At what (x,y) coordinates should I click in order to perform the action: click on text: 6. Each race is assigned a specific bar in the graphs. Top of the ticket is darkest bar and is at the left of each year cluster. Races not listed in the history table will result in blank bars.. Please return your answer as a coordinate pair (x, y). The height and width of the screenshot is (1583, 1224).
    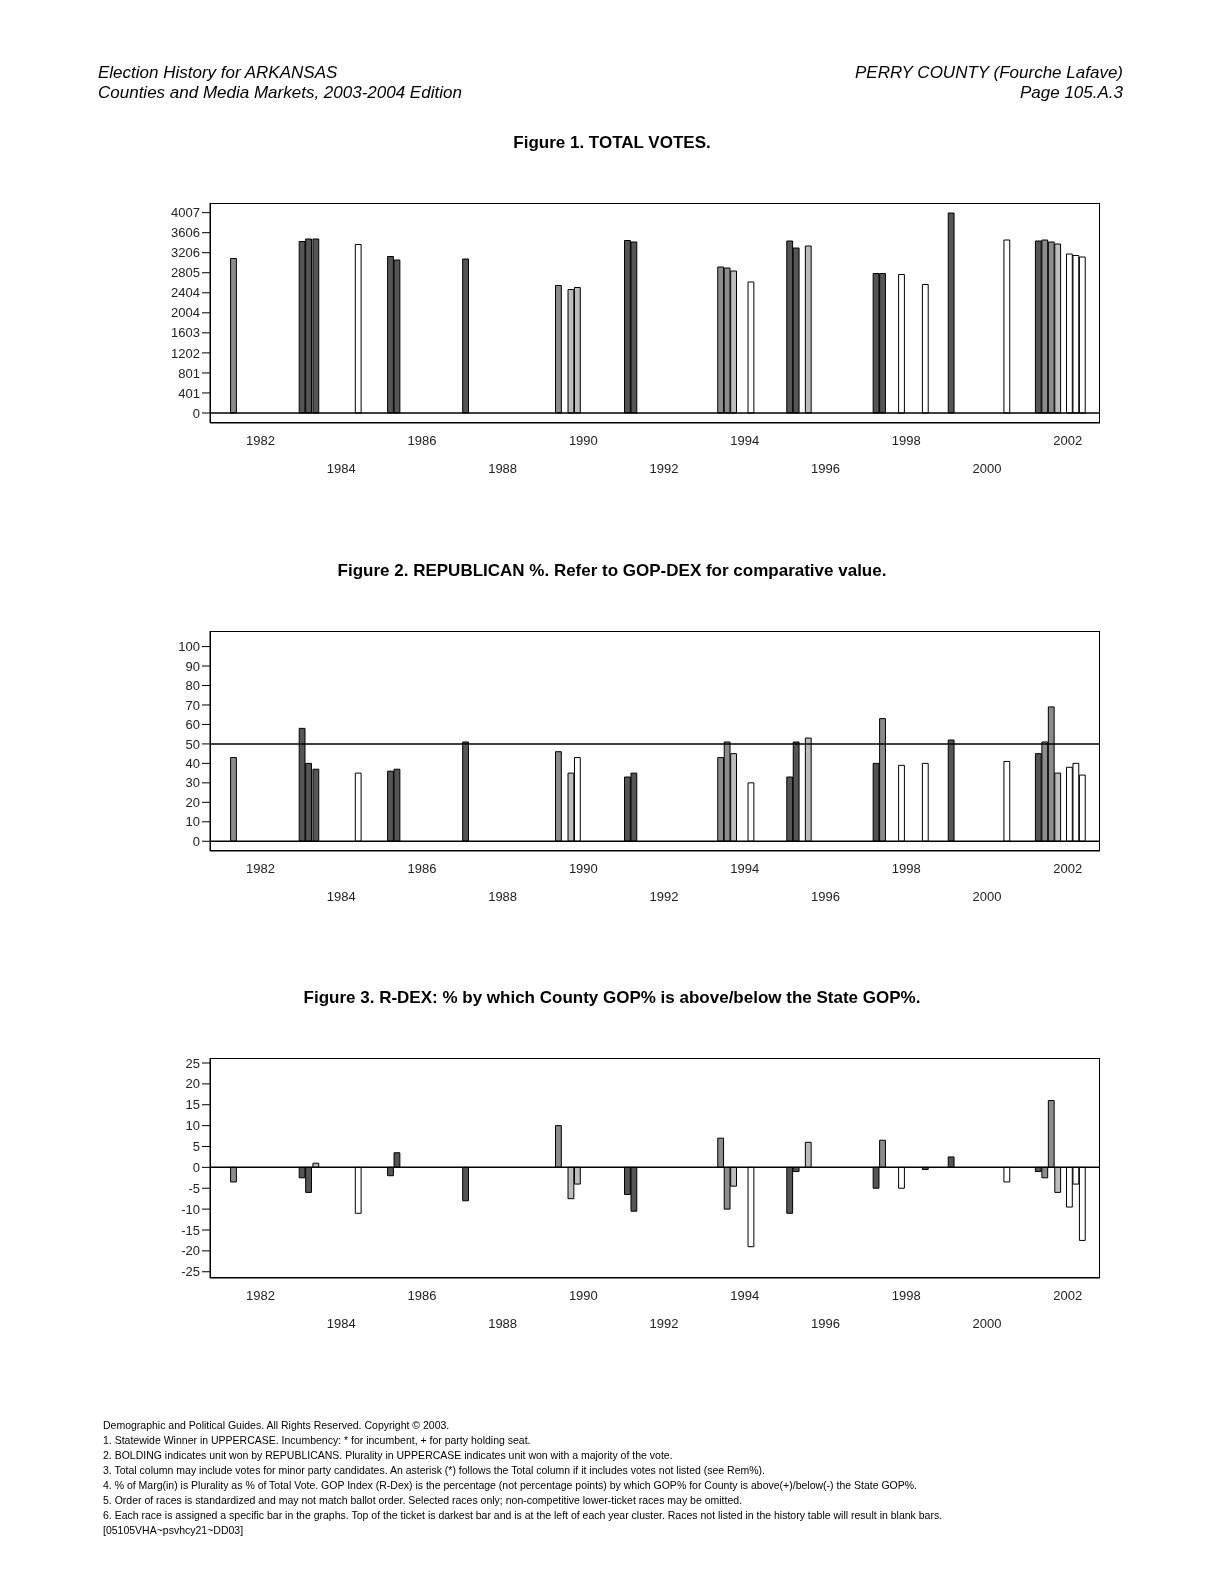
    Looking at the image, I should click on (523, 1515).